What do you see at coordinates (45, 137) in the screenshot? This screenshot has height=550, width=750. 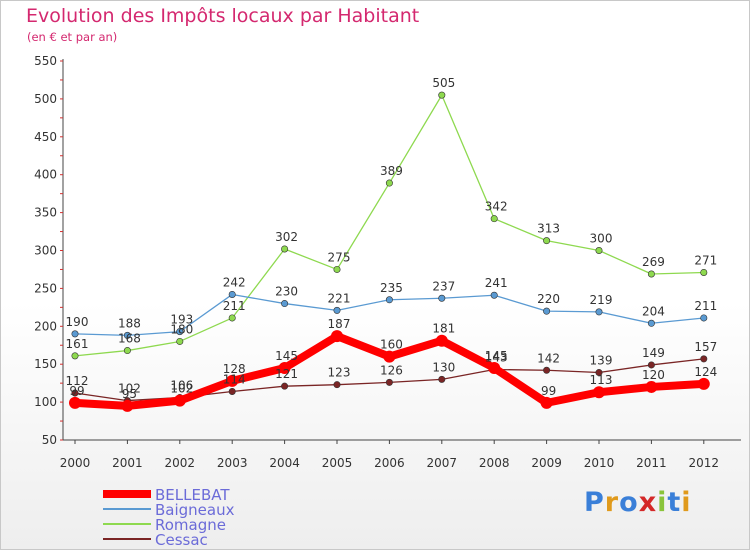 I see `y-tick-label: 450` at bounding box center [45, 137].